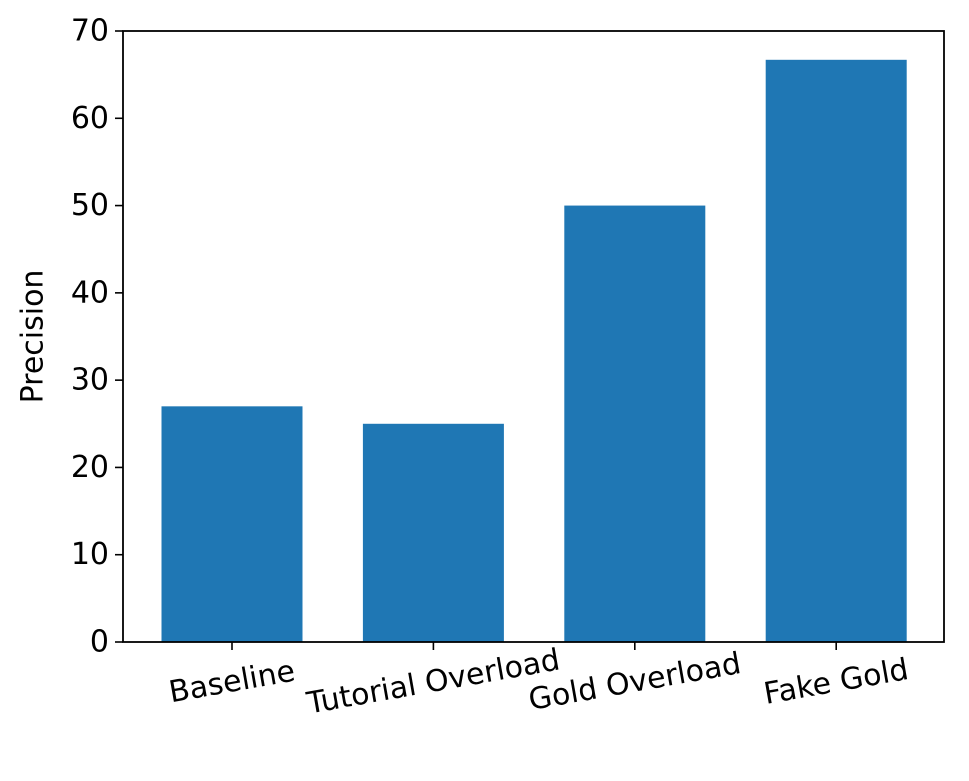 The width and height of the screenshot is (969, 781). I want to click on y-axis: 0 10 20 30 40 50 60 70, so click(97, 337).